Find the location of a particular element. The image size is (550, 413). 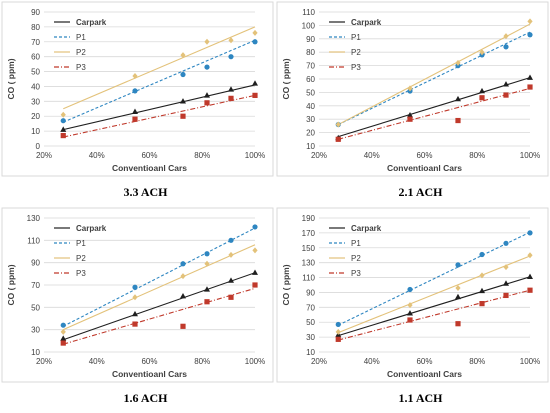

y-tick-label: 190 is located at coordinates (309, 218).